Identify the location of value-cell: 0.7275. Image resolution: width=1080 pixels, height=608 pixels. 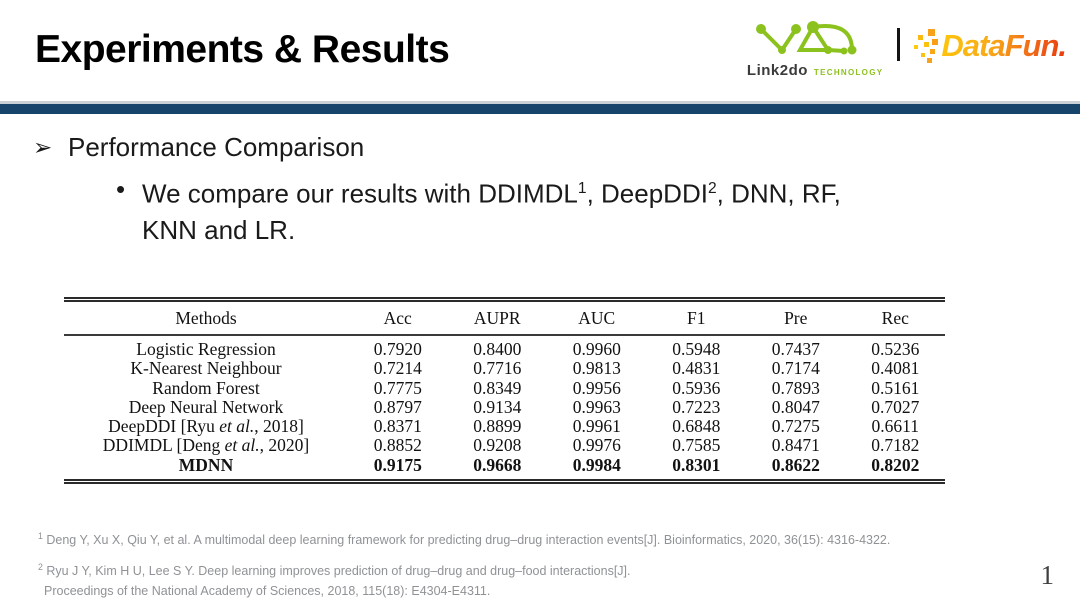
(795, 426).